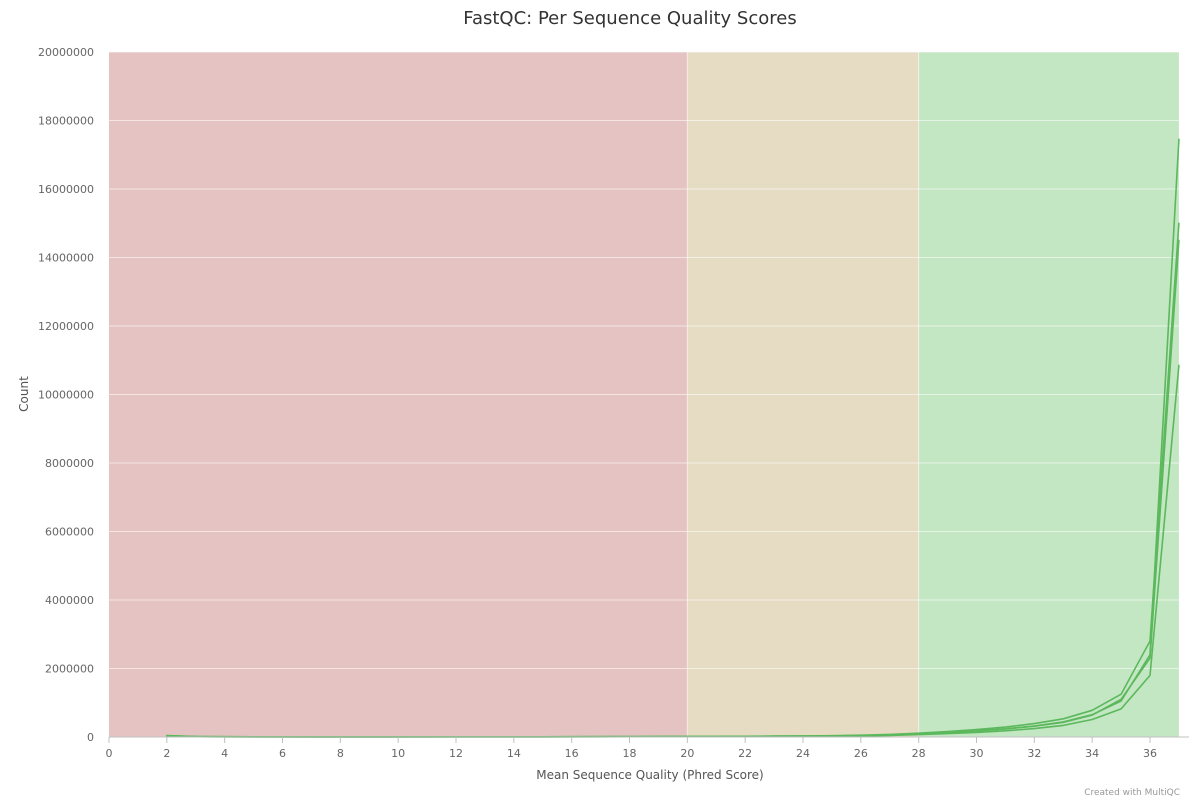  Describe the element at coordinates (514, 753) in the screenshot. I see `x-tick-label: 14` at that location.